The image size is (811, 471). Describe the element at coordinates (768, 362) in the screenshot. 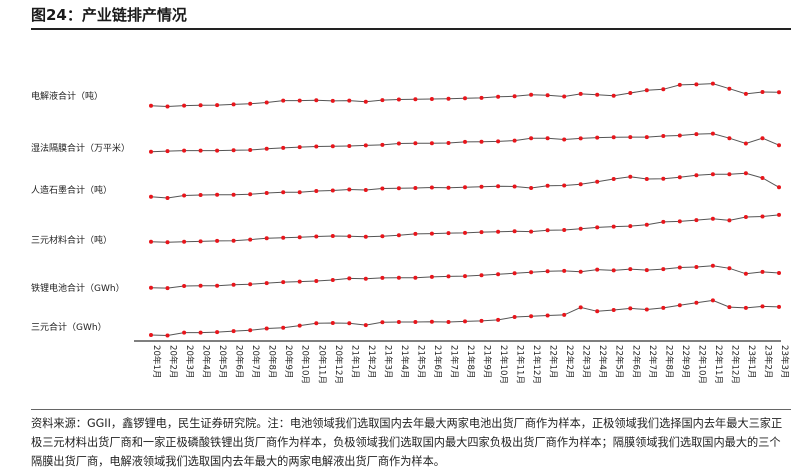

I see `x-tick-label: 23年2月` at that location.